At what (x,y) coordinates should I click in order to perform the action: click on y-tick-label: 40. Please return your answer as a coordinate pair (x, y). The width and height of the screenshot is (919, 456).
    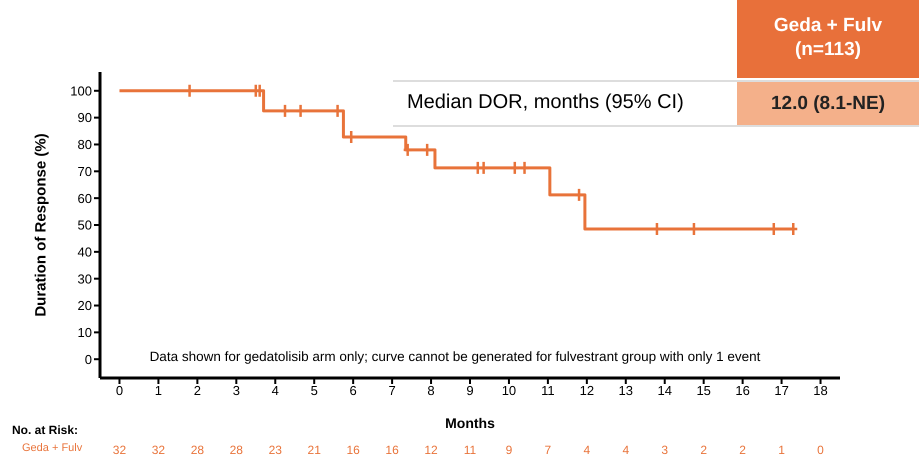
    Looking at the image, I should click on (85, 252).